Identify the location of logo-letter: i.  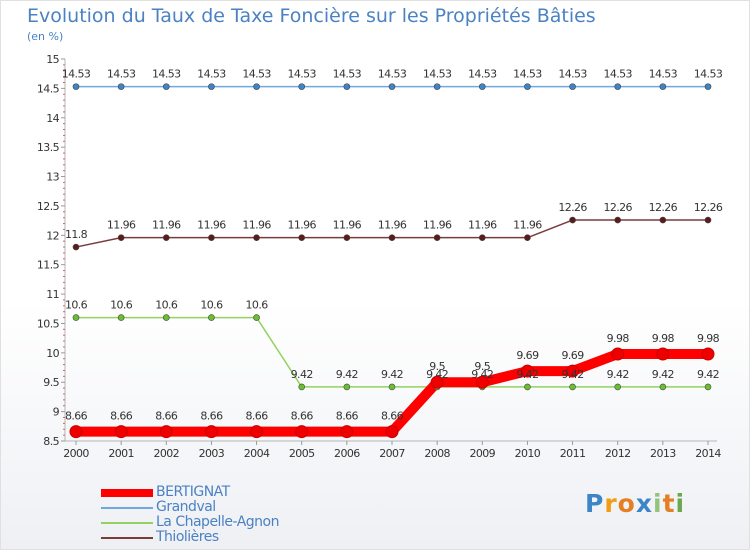
(680, 503).